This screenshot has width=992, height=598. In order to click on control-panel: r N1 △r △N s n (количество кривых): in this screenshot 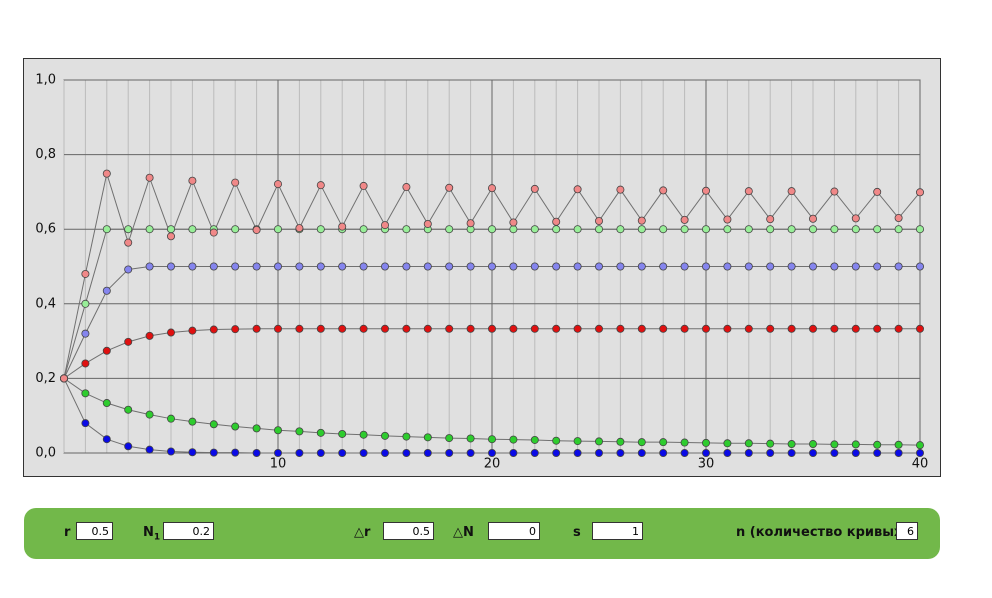, I will do `click(482, 533)`.